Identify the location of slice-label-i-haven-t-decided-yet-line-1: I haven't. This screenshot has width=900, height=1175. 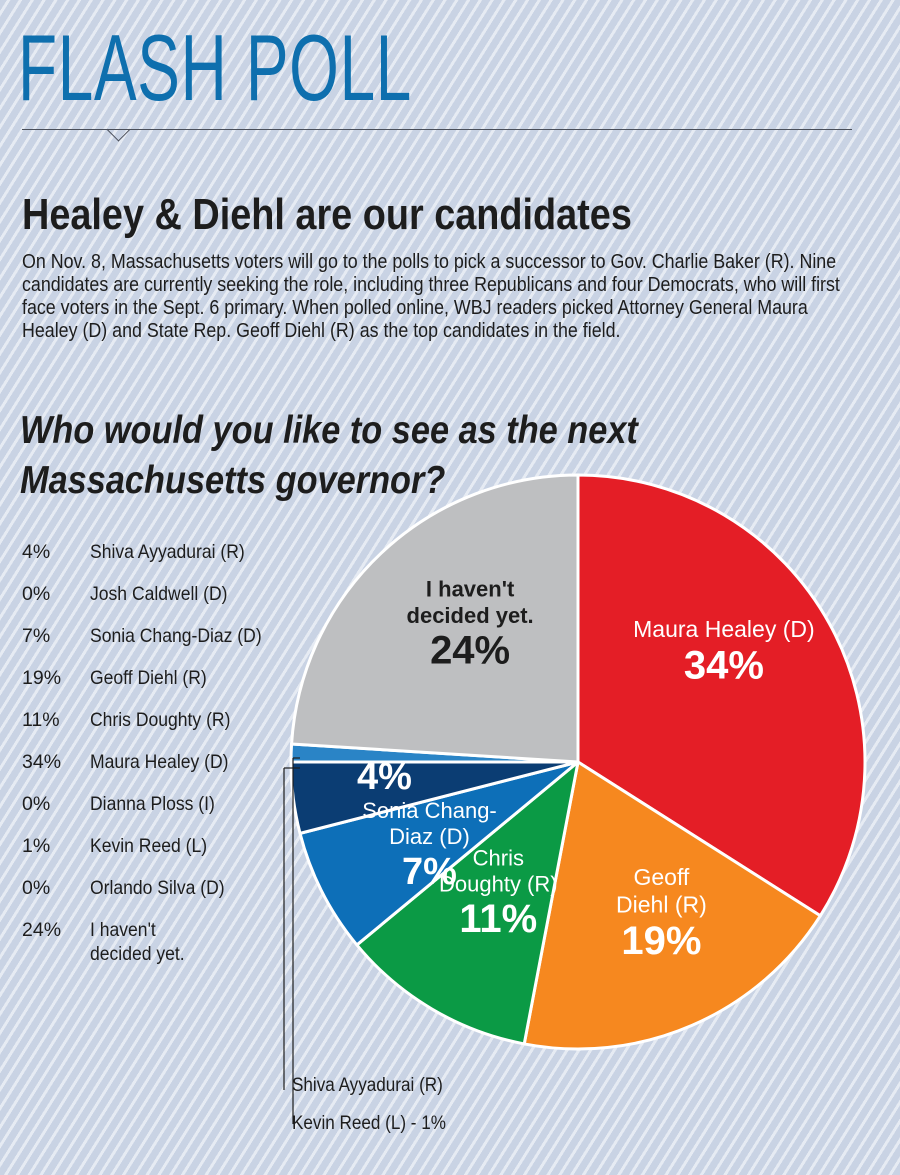
(470, 589).